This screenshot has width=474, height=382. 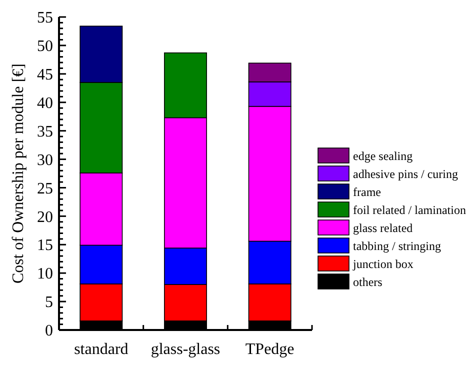 I want to click on legend-label: tabbing / stringing, so click(x=397, y=246).